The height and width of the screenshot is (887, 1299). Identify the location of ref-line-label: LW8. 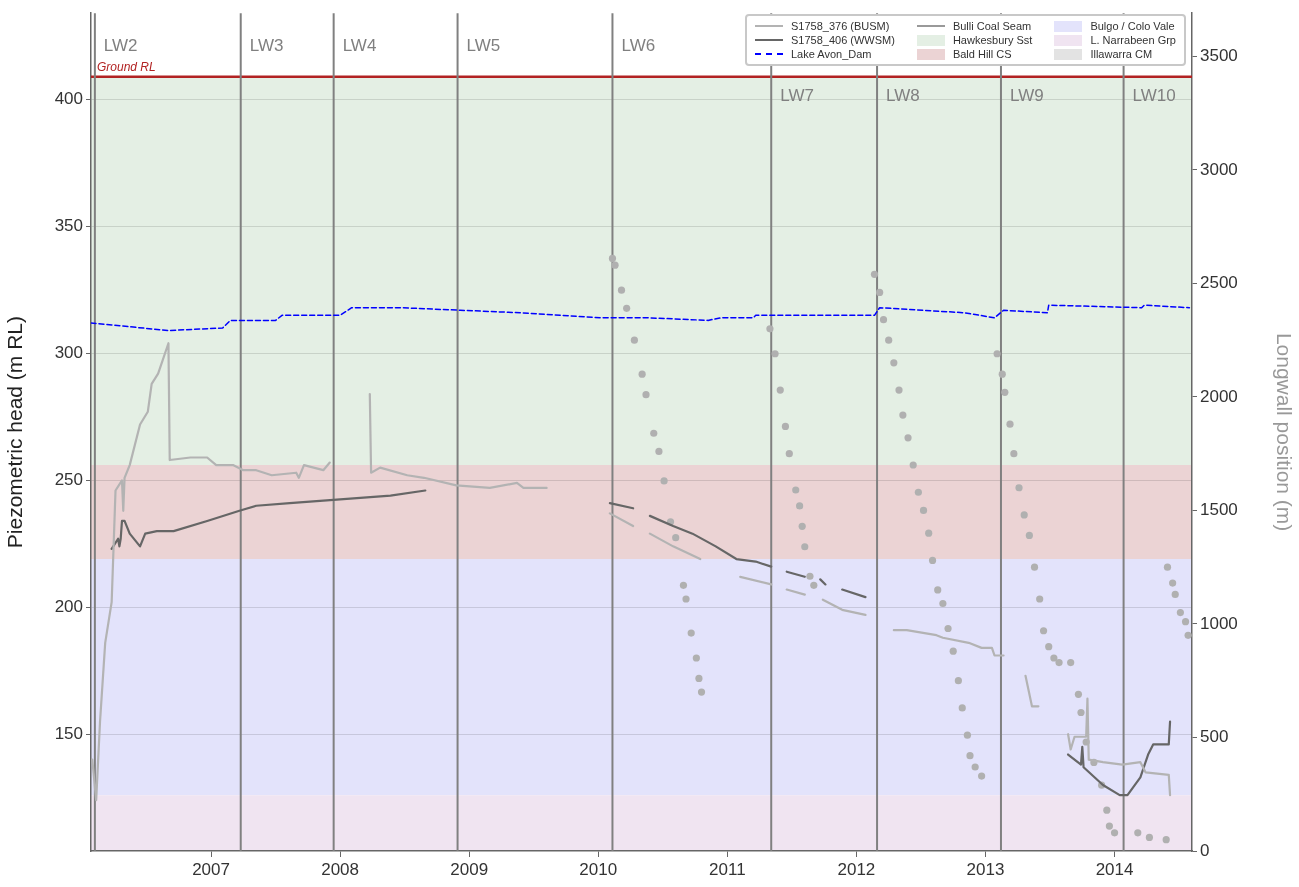
(903, 96).